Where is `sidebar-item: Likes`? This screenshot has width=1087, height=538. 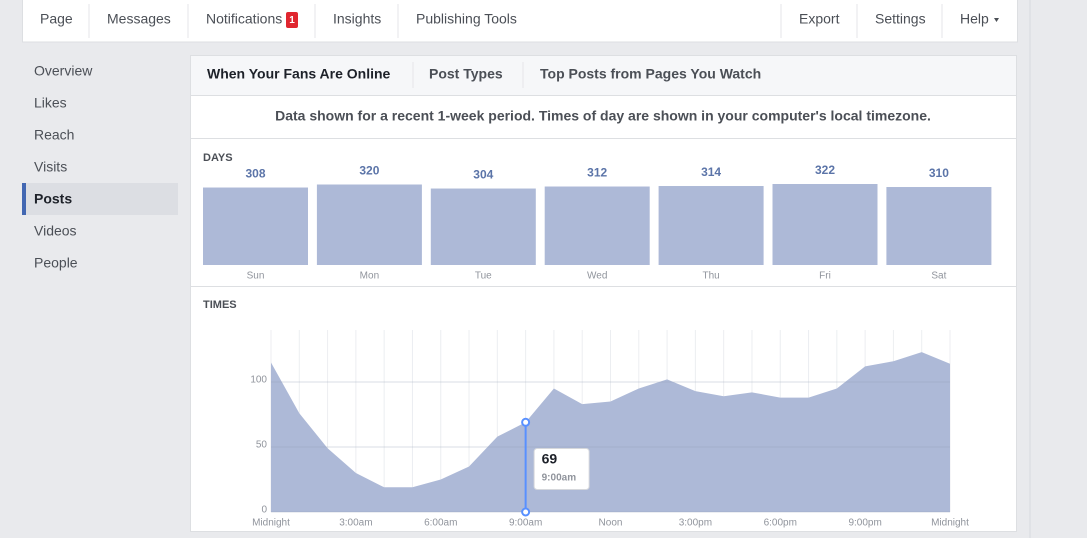 sidebar-item: Likes is located at coordinates (50, 103).